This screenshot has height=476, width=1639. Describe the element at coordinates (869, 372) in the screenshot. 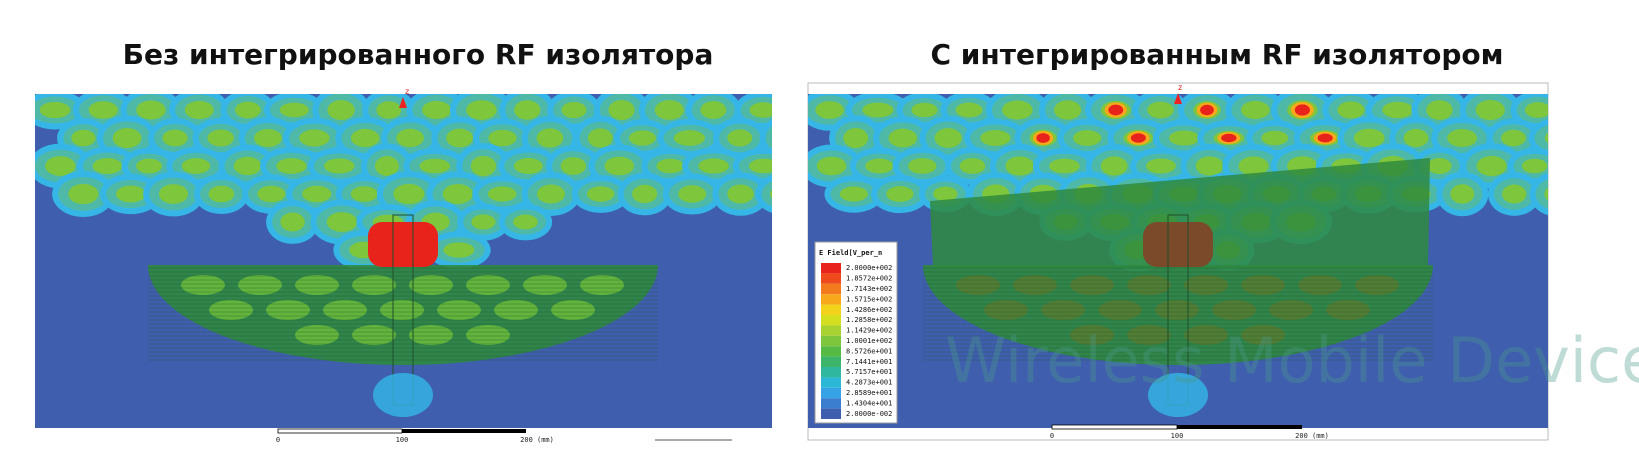

I see `legend-label: 5.7157e+001` at that location.